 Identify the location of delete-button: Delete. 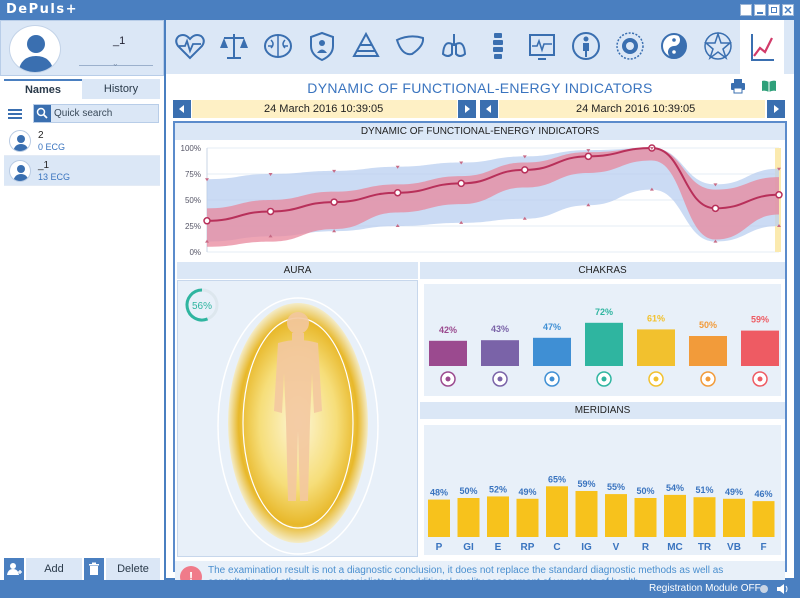
(133, 569).